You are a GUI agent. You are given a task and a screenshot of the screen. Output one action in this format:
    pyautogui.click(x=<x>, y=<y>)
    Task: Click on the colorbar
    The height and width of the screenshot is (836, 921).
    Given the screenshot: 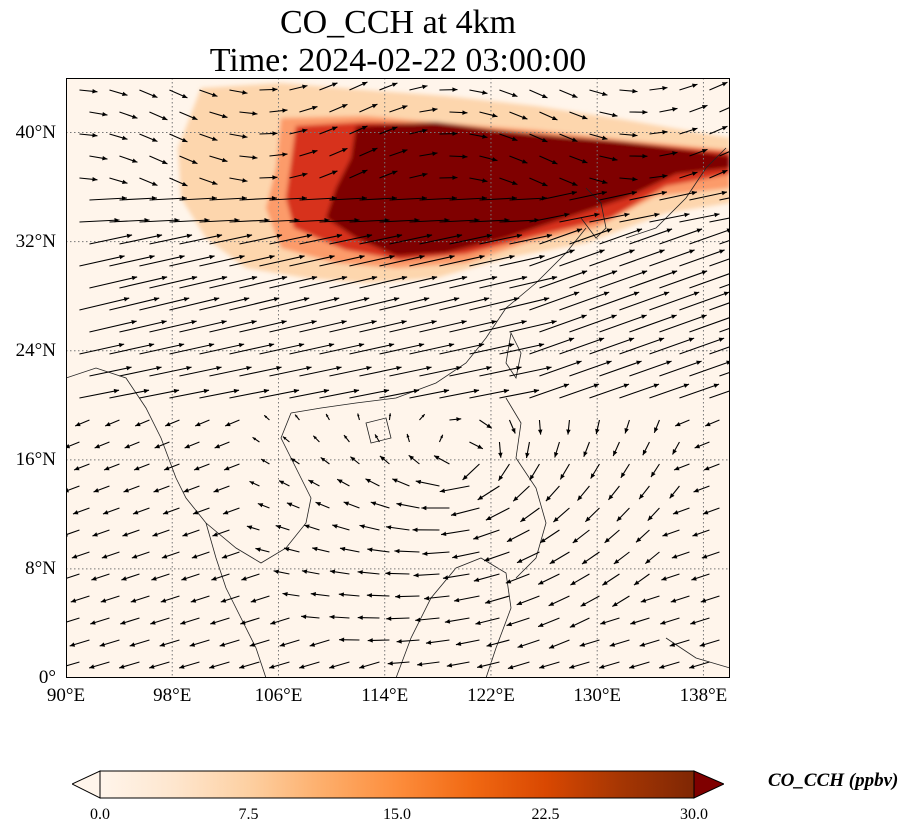 What is the action you would take?
    pyautogui.click(x=398, y=784)
    